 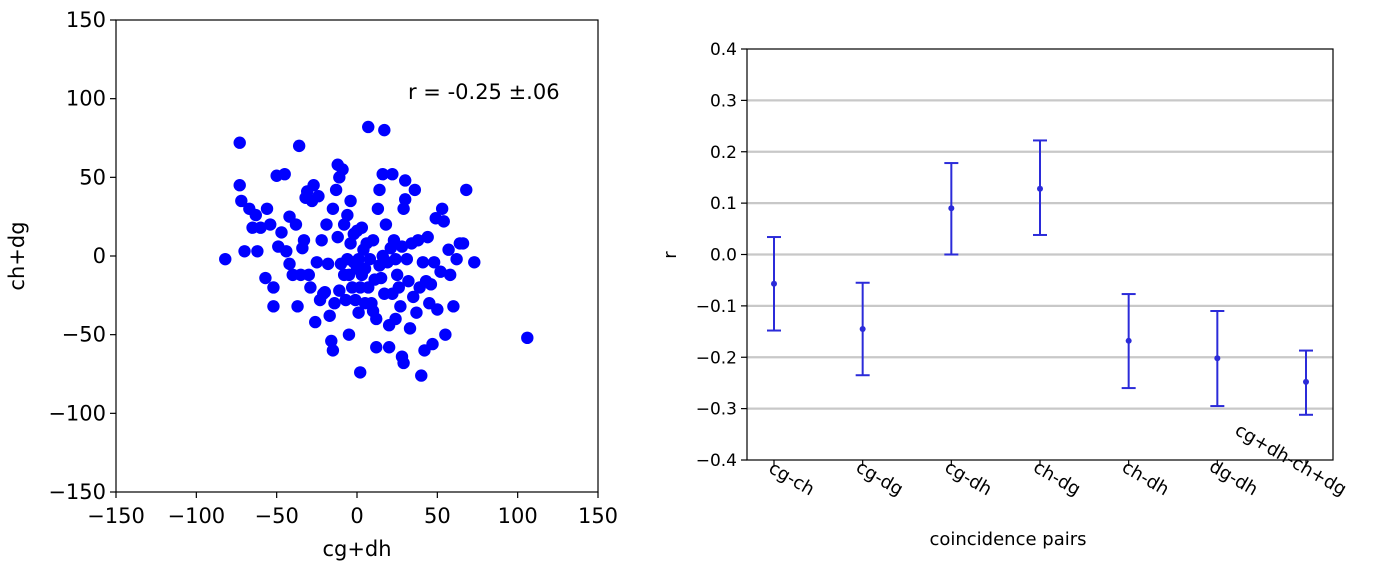 I want to click on scatter-x-tick-label: 0, so click(x=356, y=516).